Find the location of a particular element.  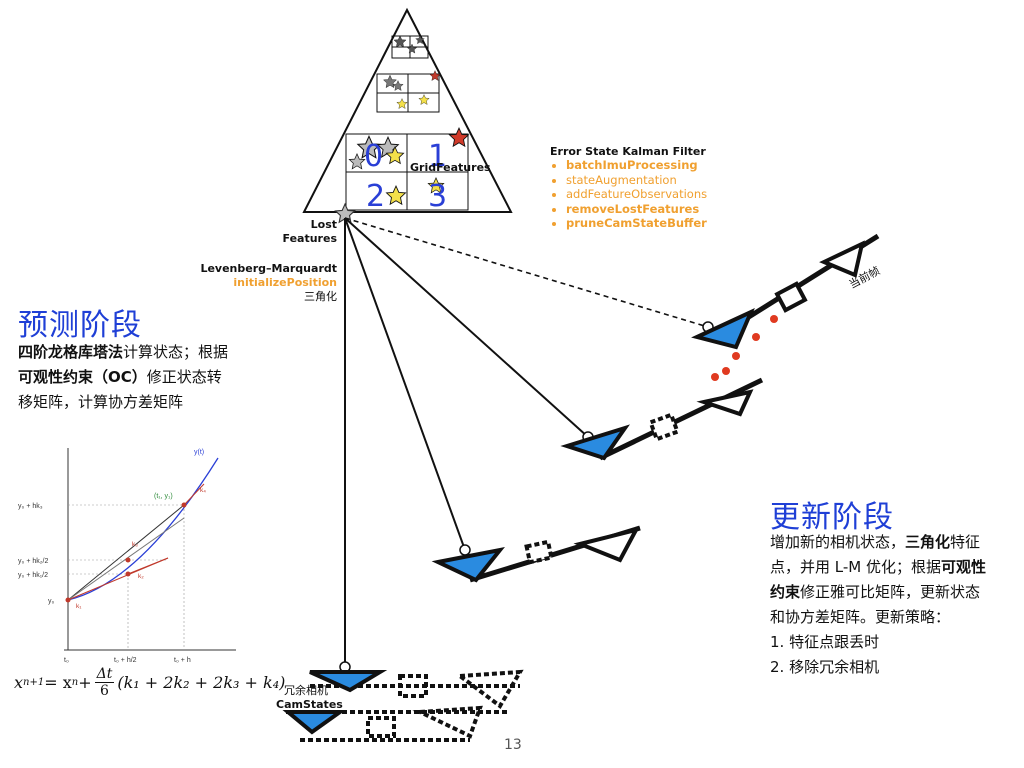

lost-features-label: Lost Features is located at coordinates (309, 231).